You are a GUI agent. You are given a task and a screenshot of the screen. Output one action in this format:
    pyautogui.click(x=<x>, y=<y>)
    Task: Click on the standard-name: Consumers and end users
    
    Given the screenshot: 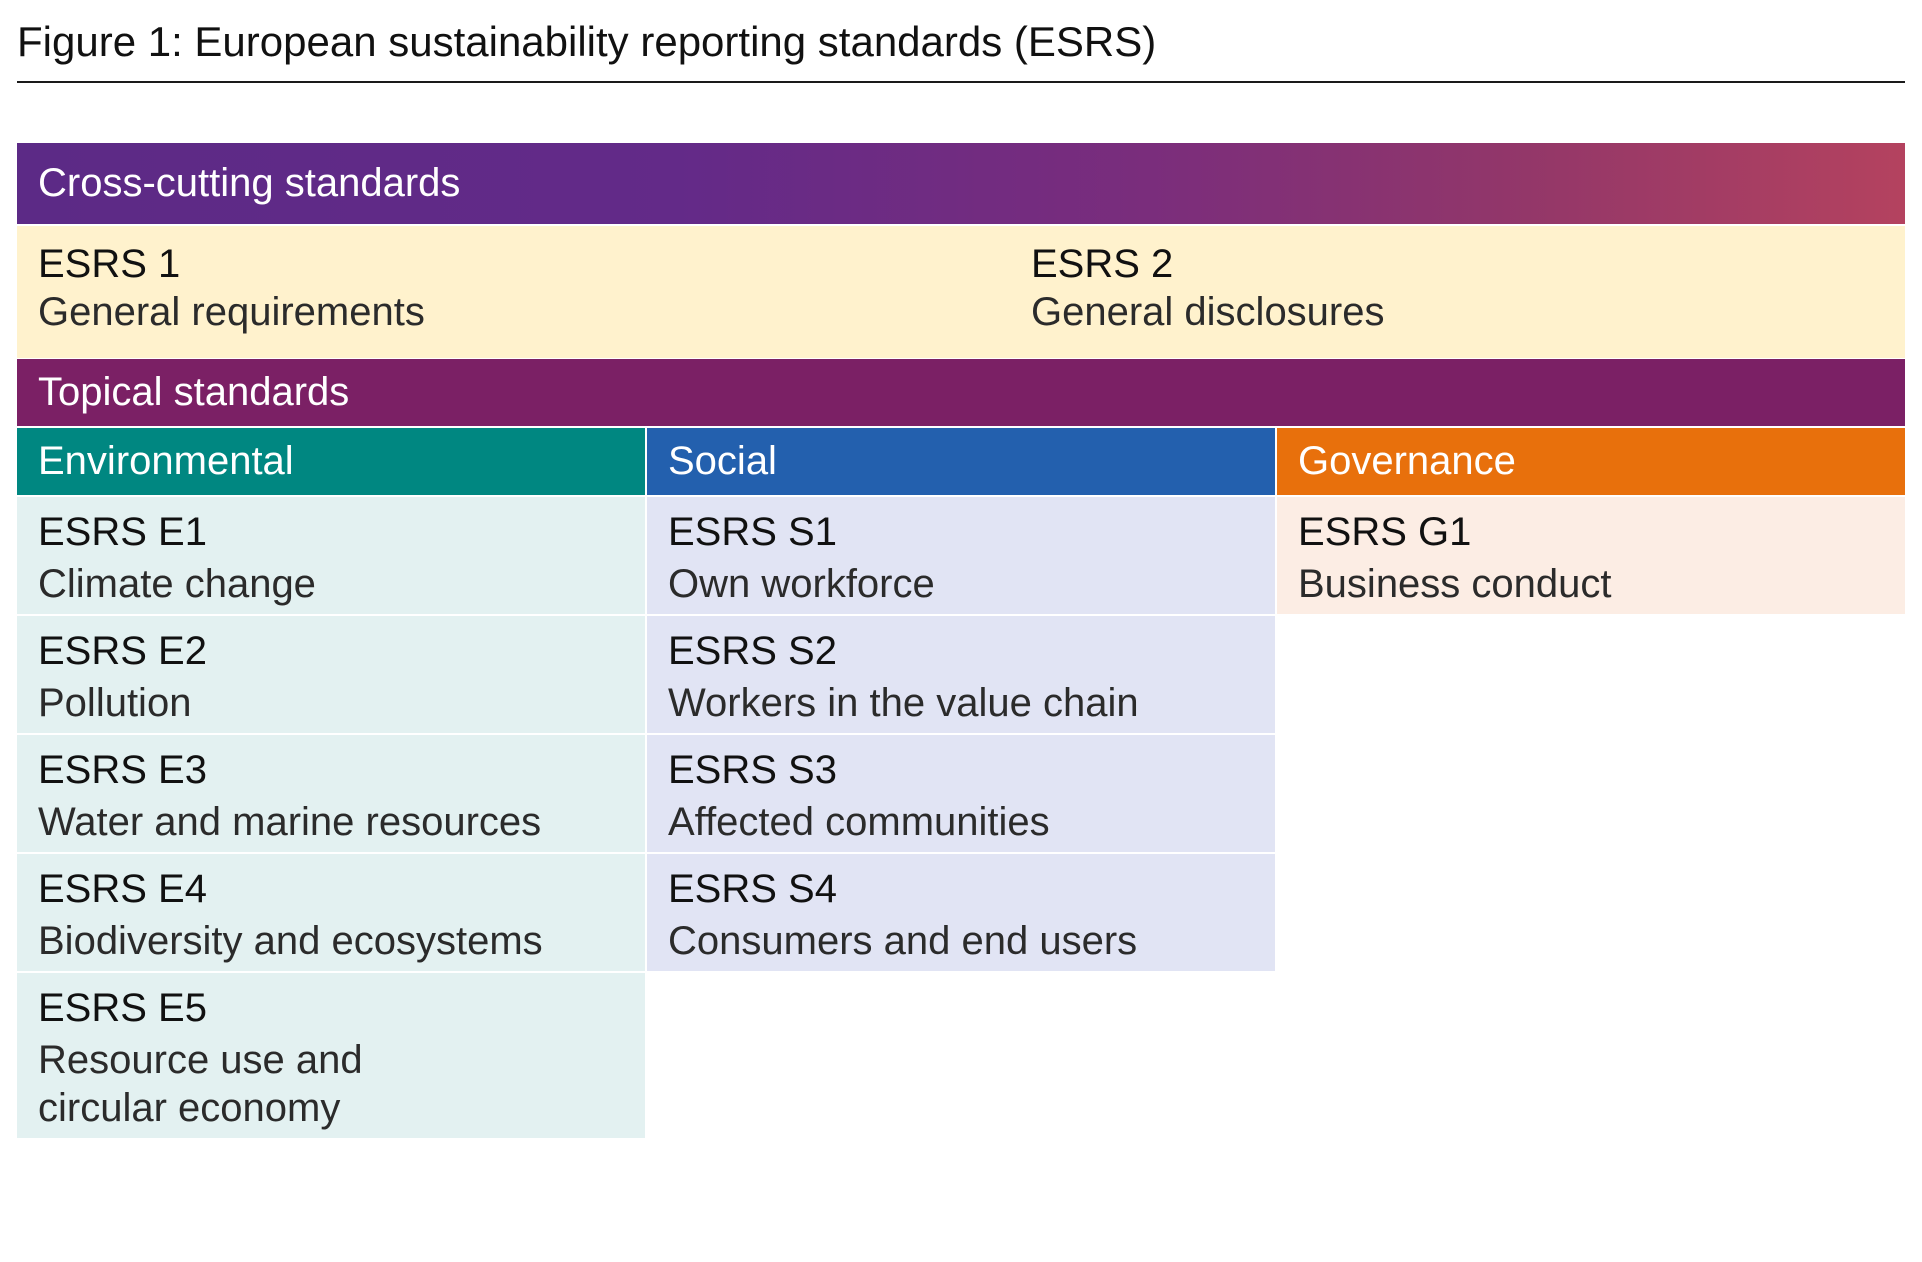 What is the action you would take?
    pyautogui.click(x=903, y=941)
    